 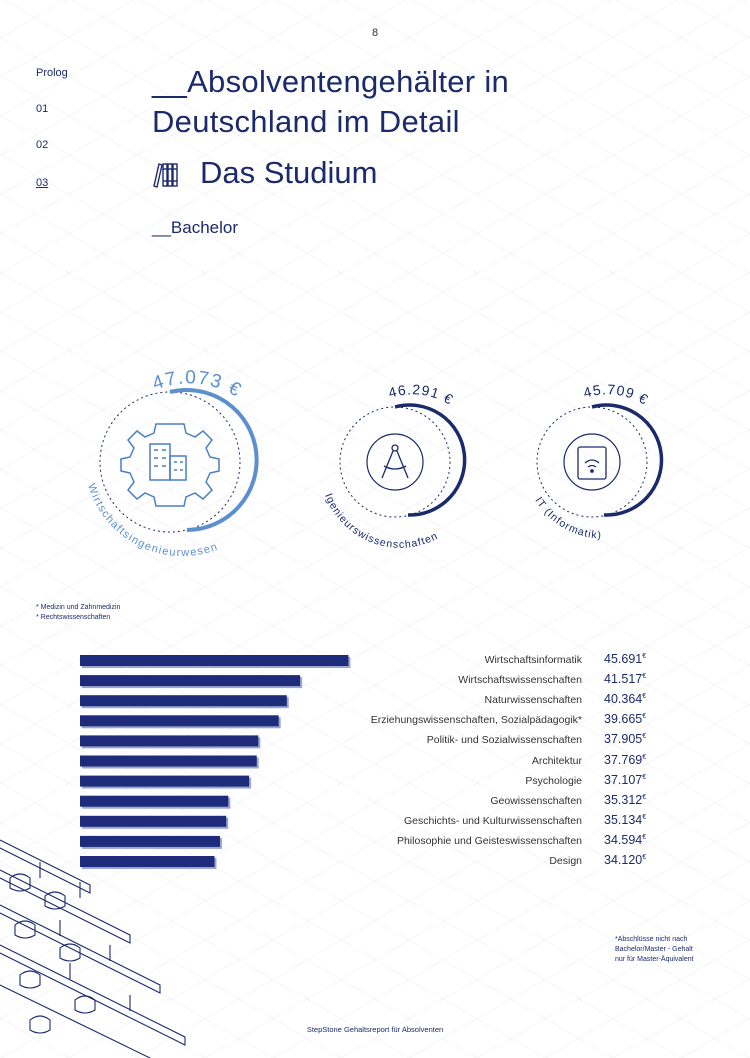 I want to click on bar-value-10: 34.120€, so click(x=625, y=860).